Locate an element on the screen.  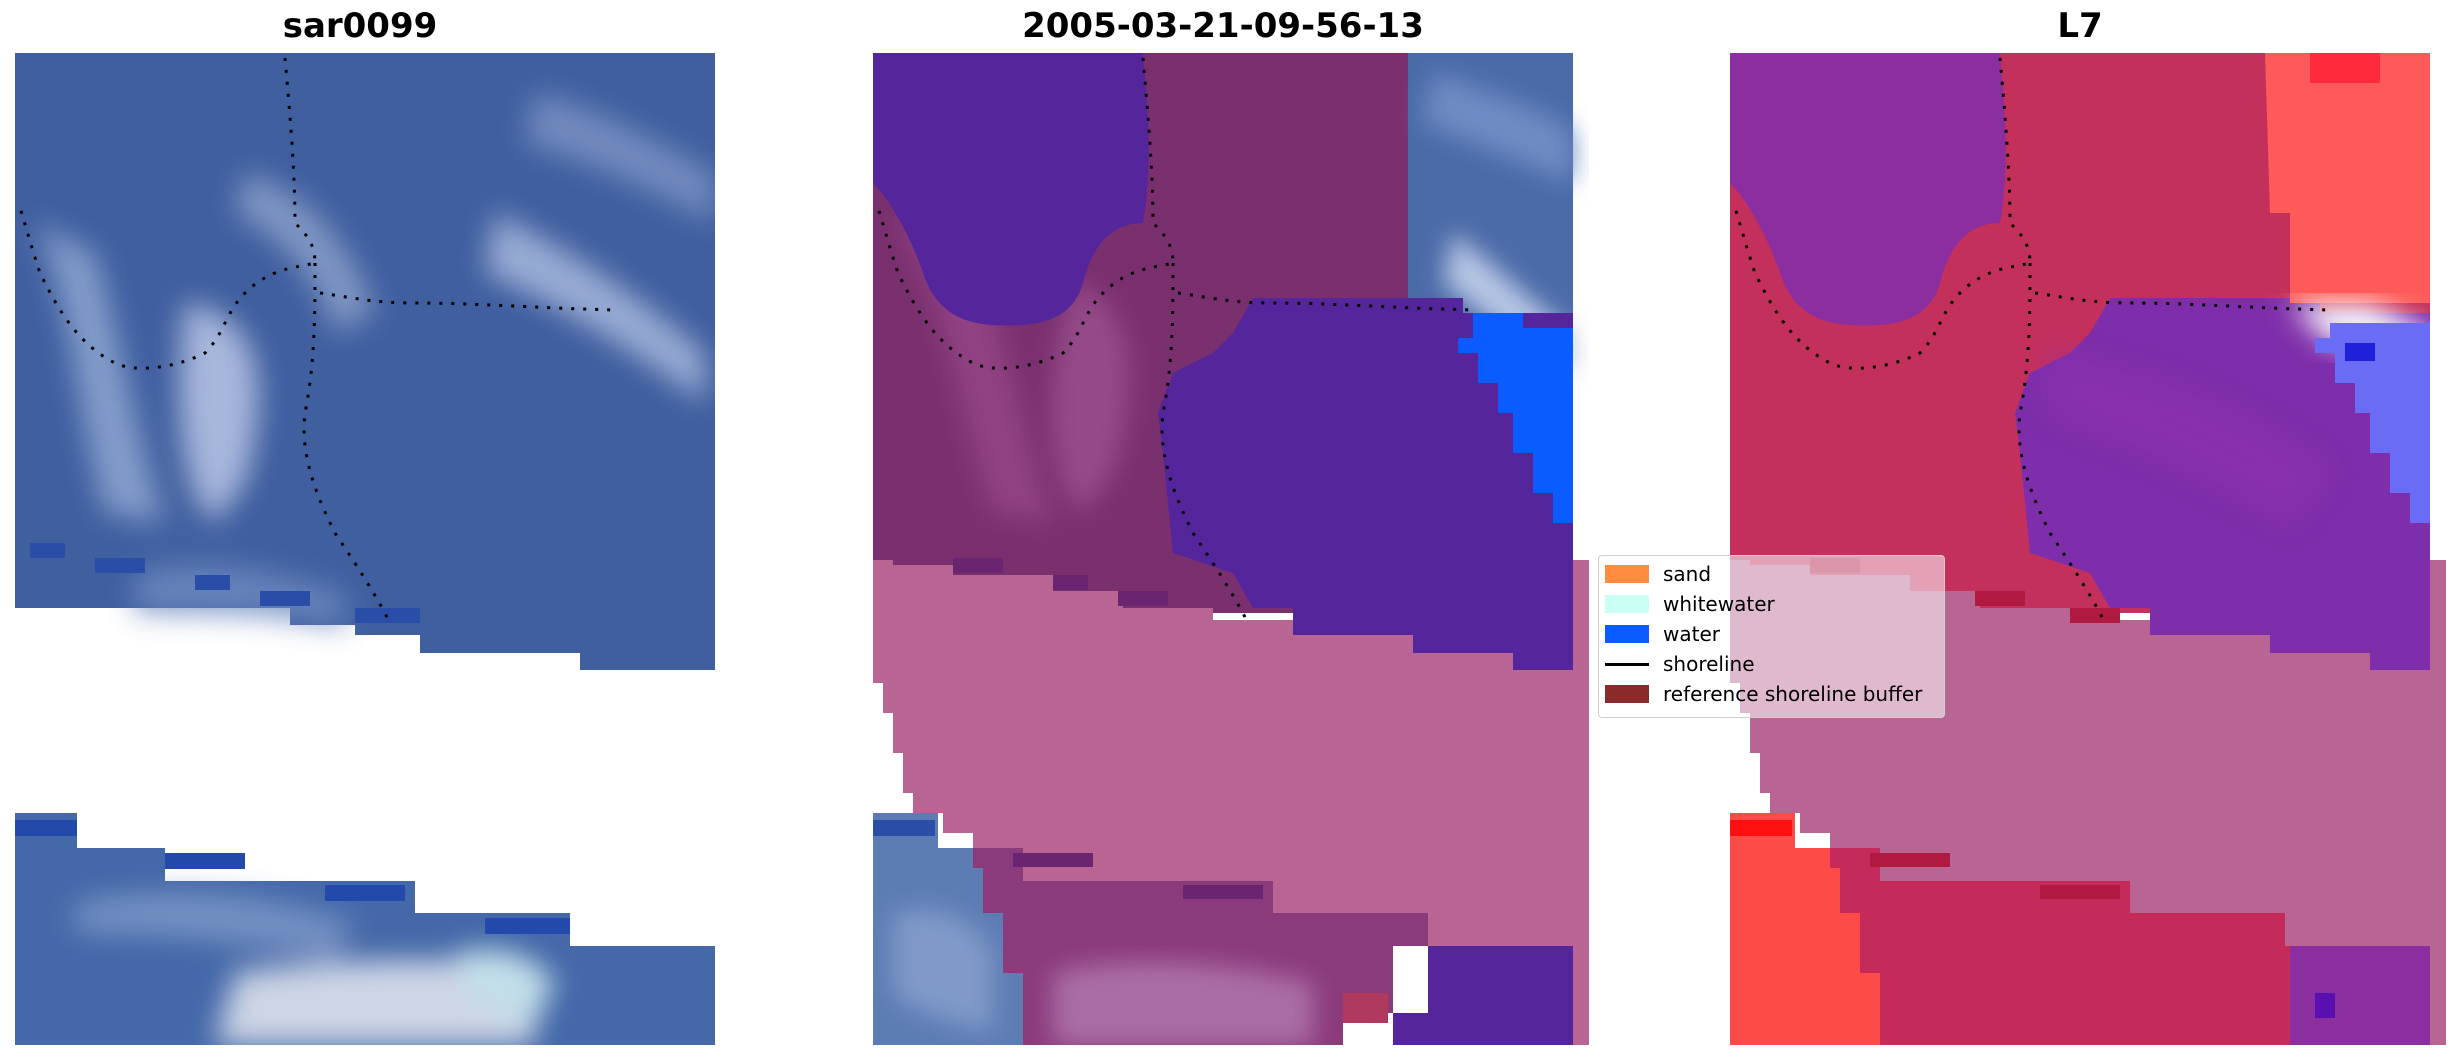
legend-item-whitewater: whitewater is located at coordinates (1690, 604).